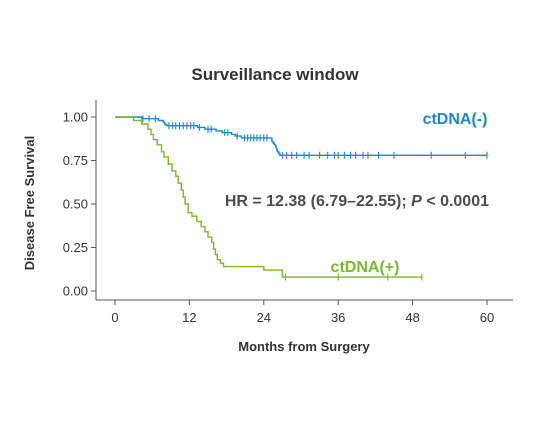  I want to click on p-symbol: P, so click(416, 201).